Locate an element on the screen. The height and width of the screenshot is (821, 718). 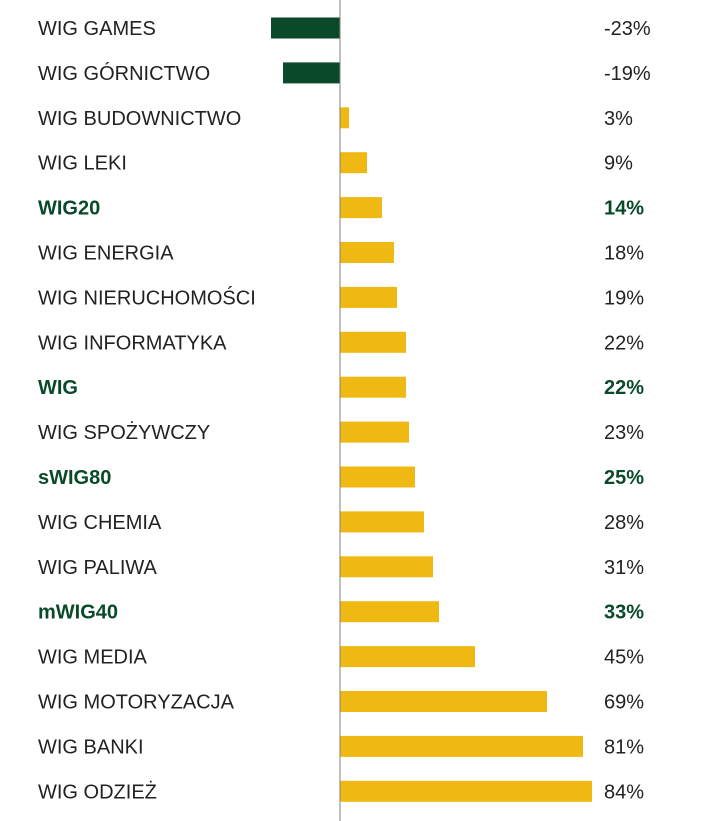
value-label: 28% is located at coordinates (624, 523).